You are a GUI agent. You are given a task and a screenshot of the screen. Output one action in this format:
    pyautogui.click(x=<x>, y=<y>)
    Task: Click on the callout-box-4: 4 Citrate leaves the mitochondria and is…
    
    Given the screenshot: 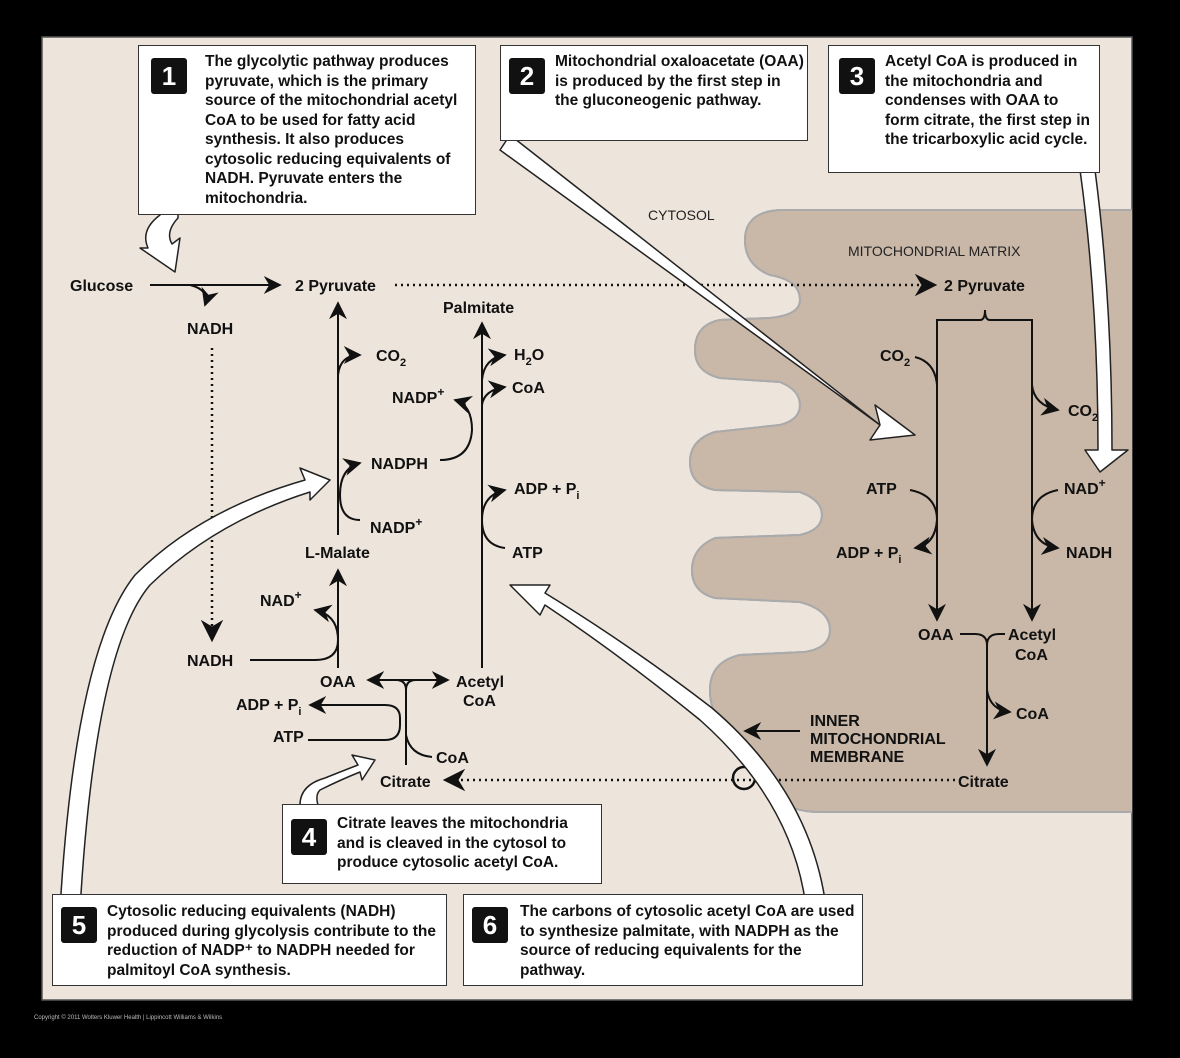 What is the action you would take?
    pyautogui.click(x=442, y=844)
    